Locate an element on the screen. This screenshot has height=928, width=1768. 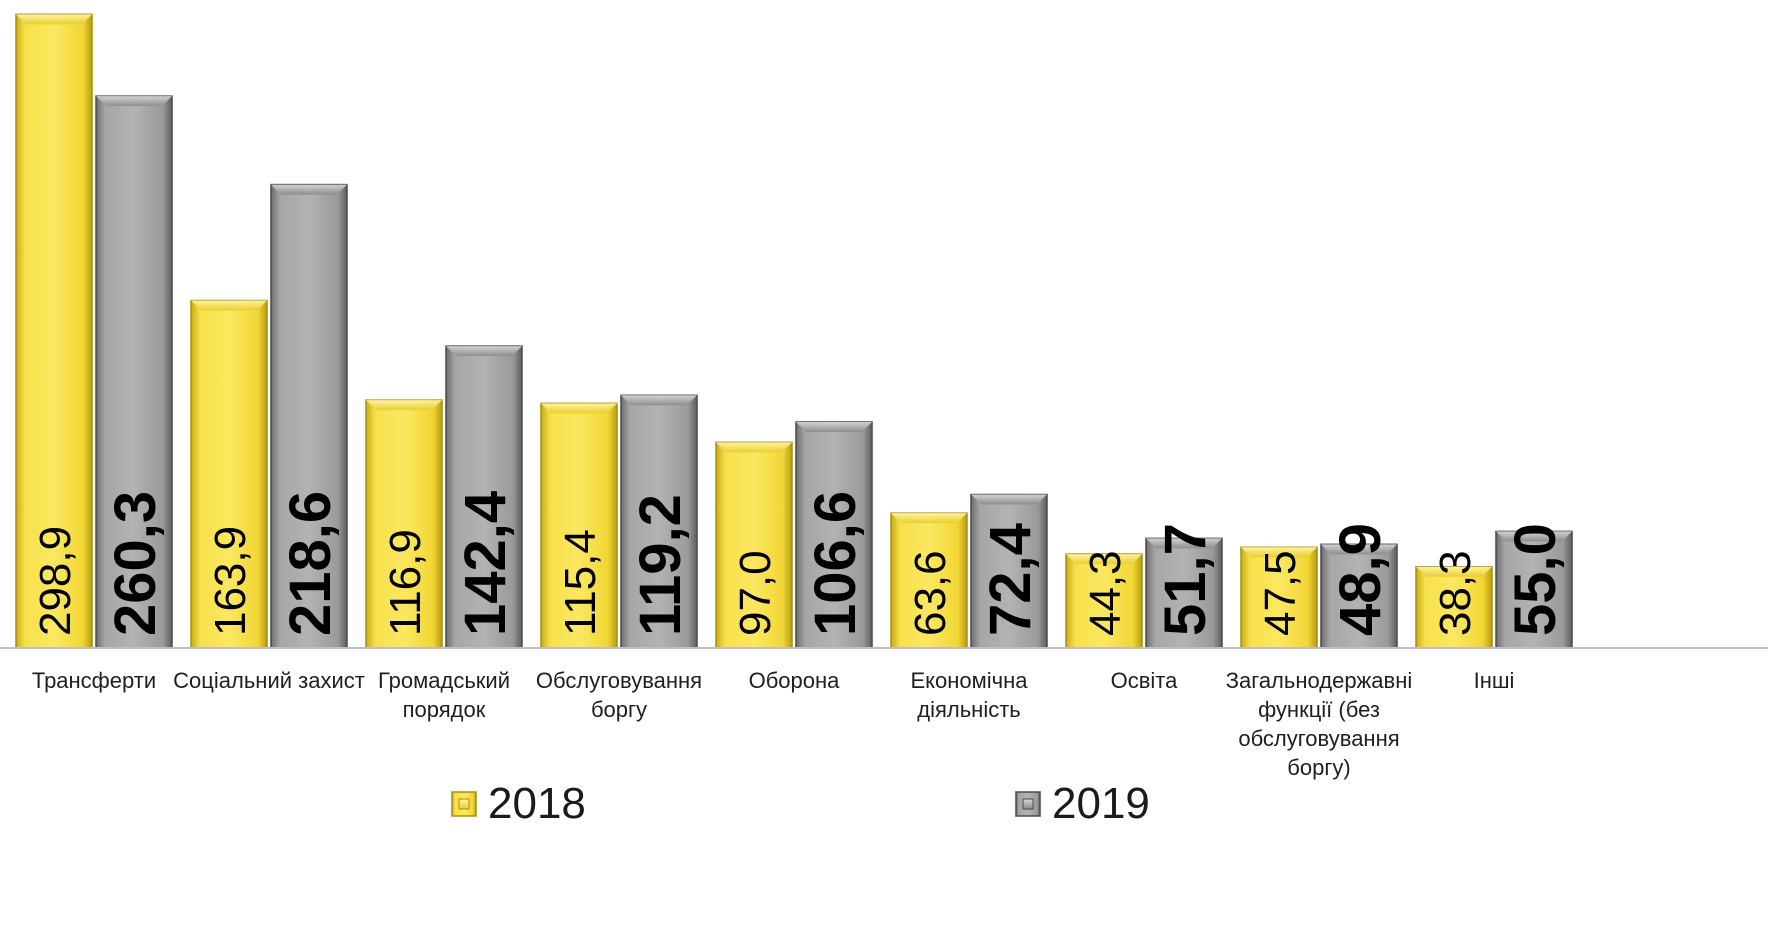
category-label-6: Економічна діяльність is located at coordinates (969, 695).